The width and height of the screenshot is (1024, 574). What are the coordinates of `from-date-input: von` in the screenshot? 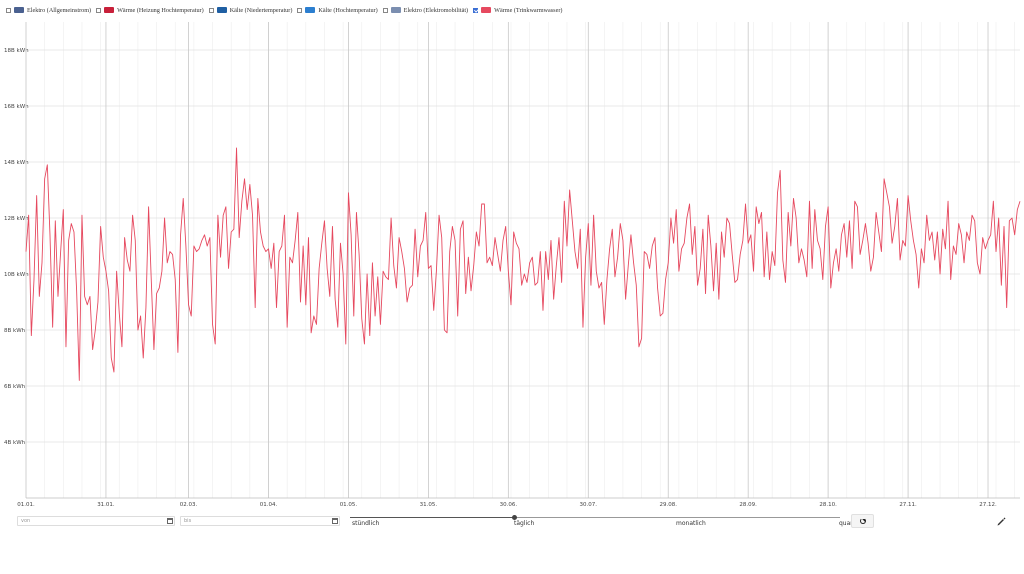 It's located at (96, 521).